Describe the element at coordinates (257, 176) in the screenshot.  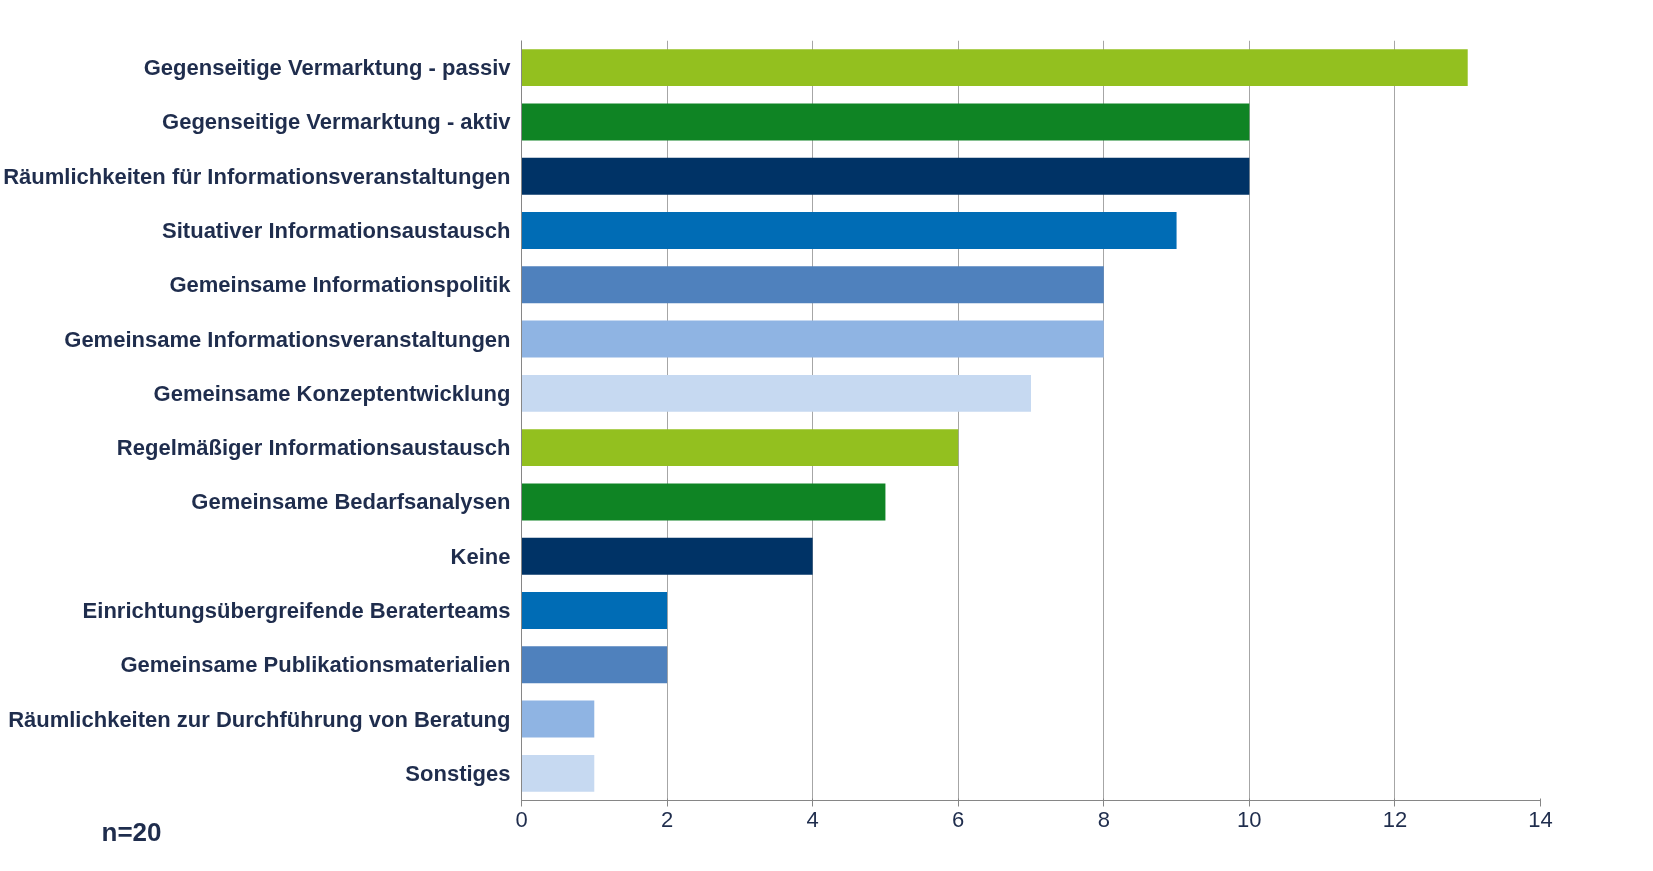
I see `y-tick-label: Räumlichkeiten für Informationsveranstaltungen` at that location.